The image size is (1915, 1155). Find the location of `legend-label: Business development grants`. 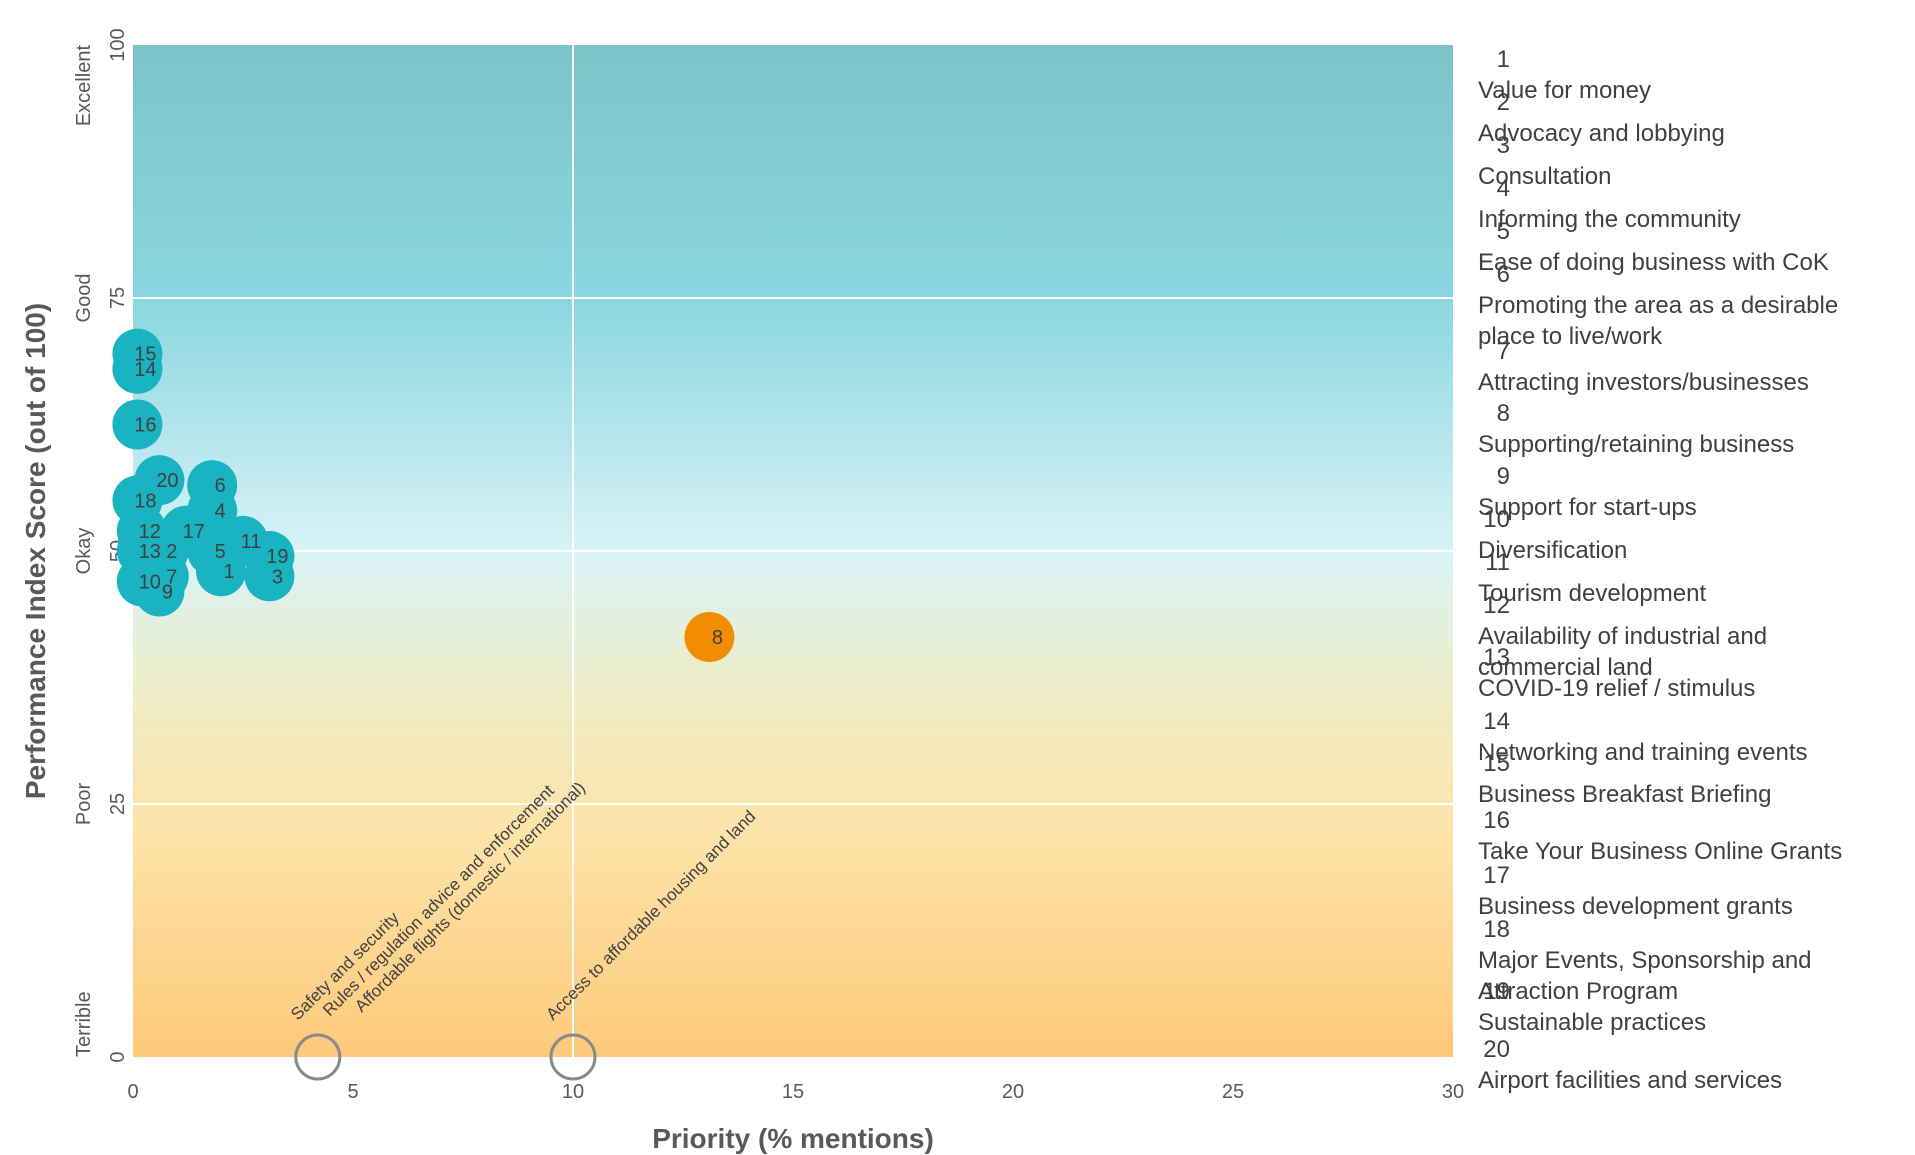

legend-label: Business development grants is located at coordinates (1635, 906).